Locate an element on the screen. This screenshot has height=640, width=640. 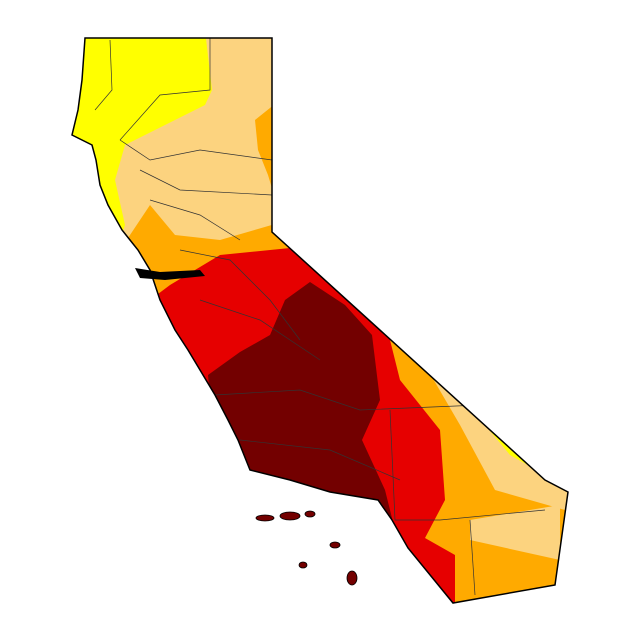
islands is located at coordinates (306, 548).